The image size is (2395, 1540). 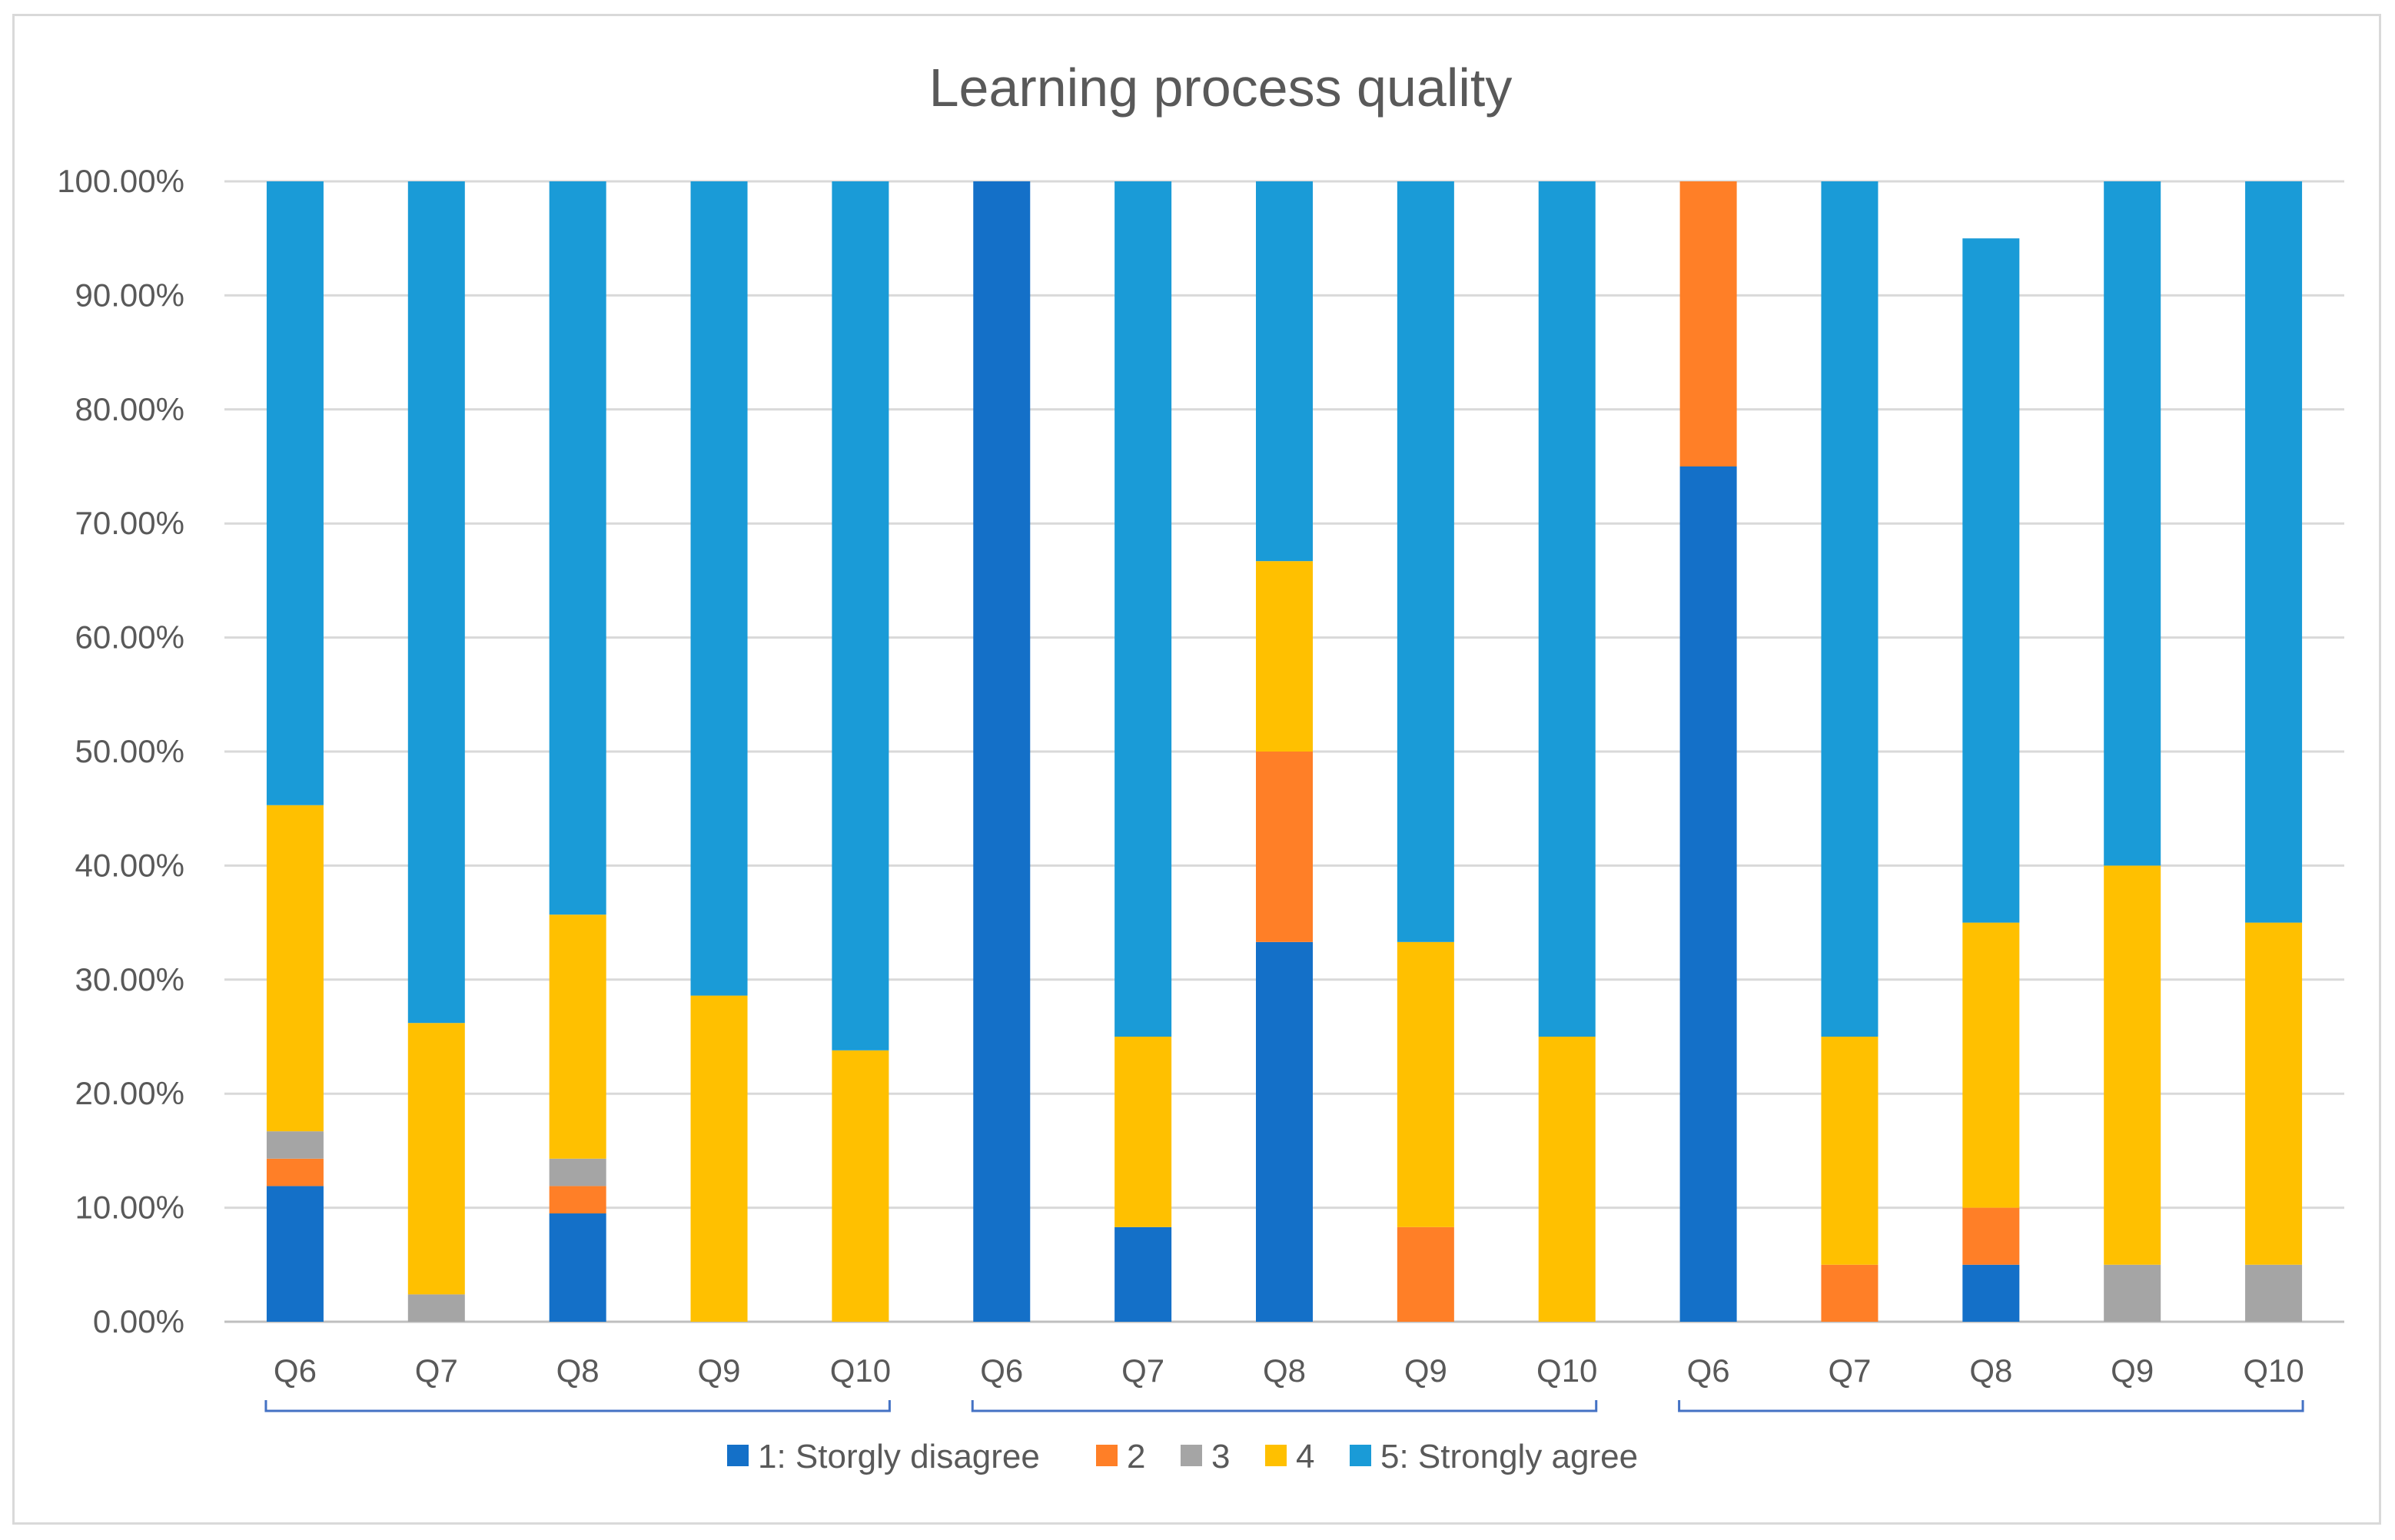 I want to click on legend: 1: Storgly disagree 2 3 4 5: Strongly agree, so click(x=1182, y=1456).